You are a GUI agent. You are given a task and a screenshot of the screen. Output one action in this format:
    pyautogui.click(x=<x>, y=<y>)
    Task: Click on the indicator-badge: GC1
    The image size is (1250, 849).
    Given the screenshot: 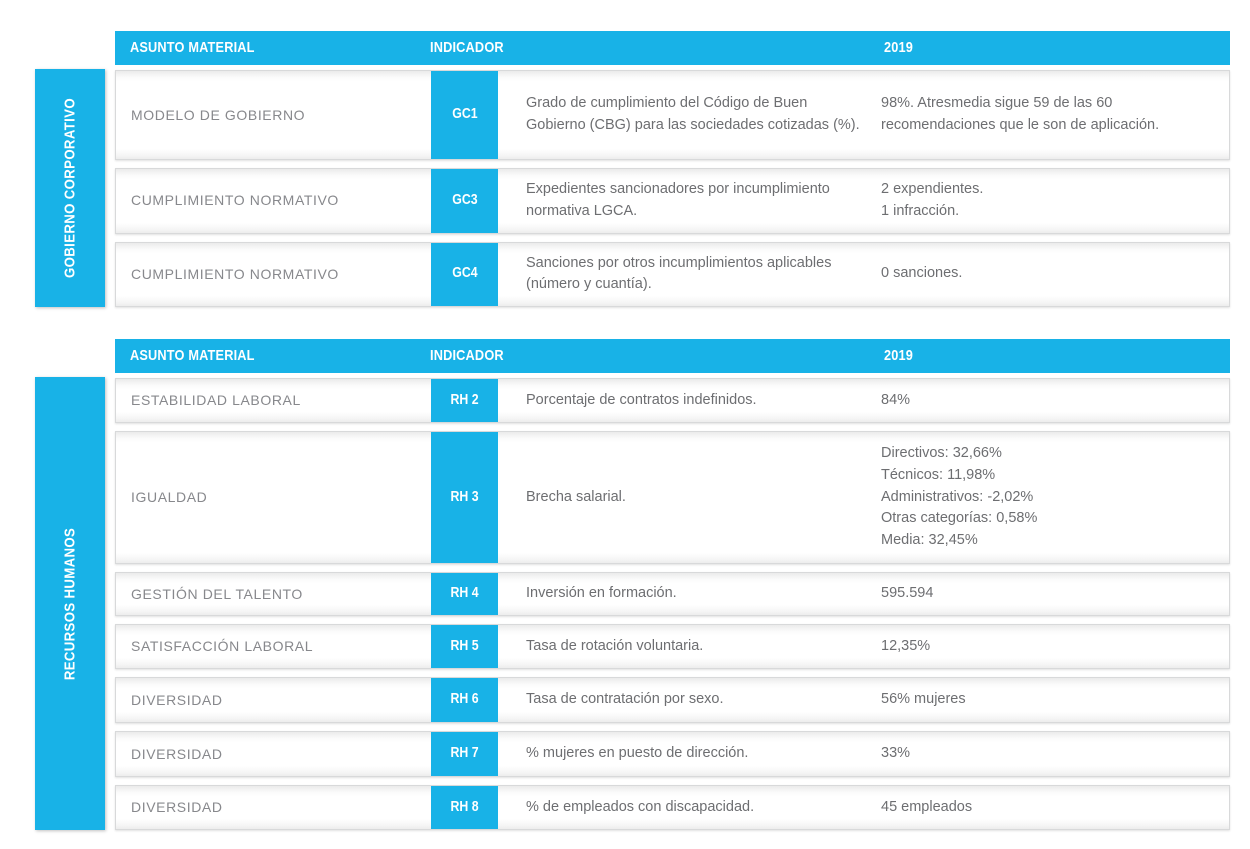 What is the action you would take?
    pyautogui.click(x=464, y=115)
    